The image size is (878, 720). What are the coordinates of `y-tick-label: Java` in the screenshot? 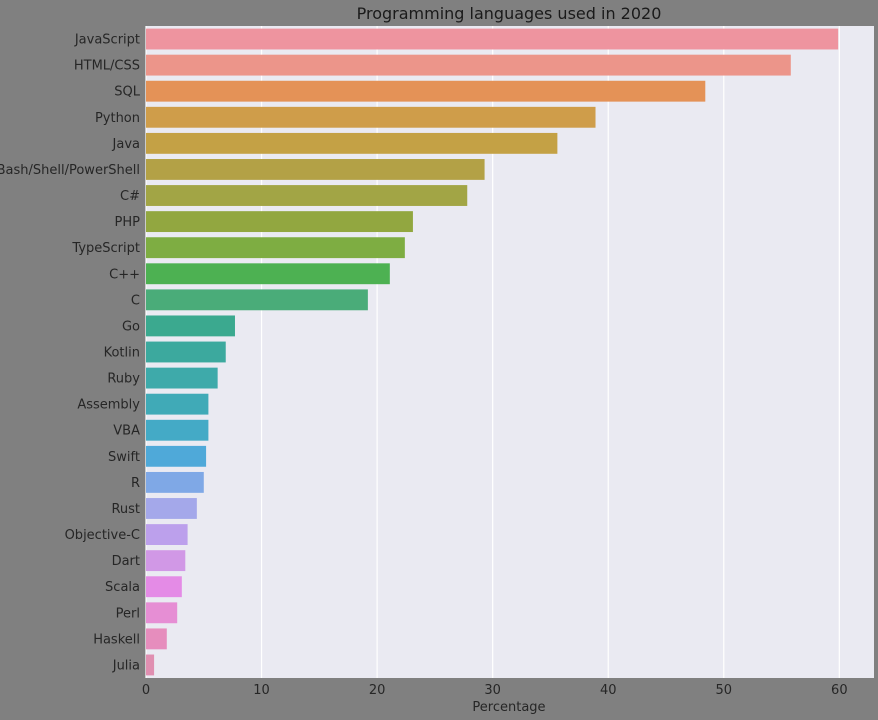 It's located at (126, 144).